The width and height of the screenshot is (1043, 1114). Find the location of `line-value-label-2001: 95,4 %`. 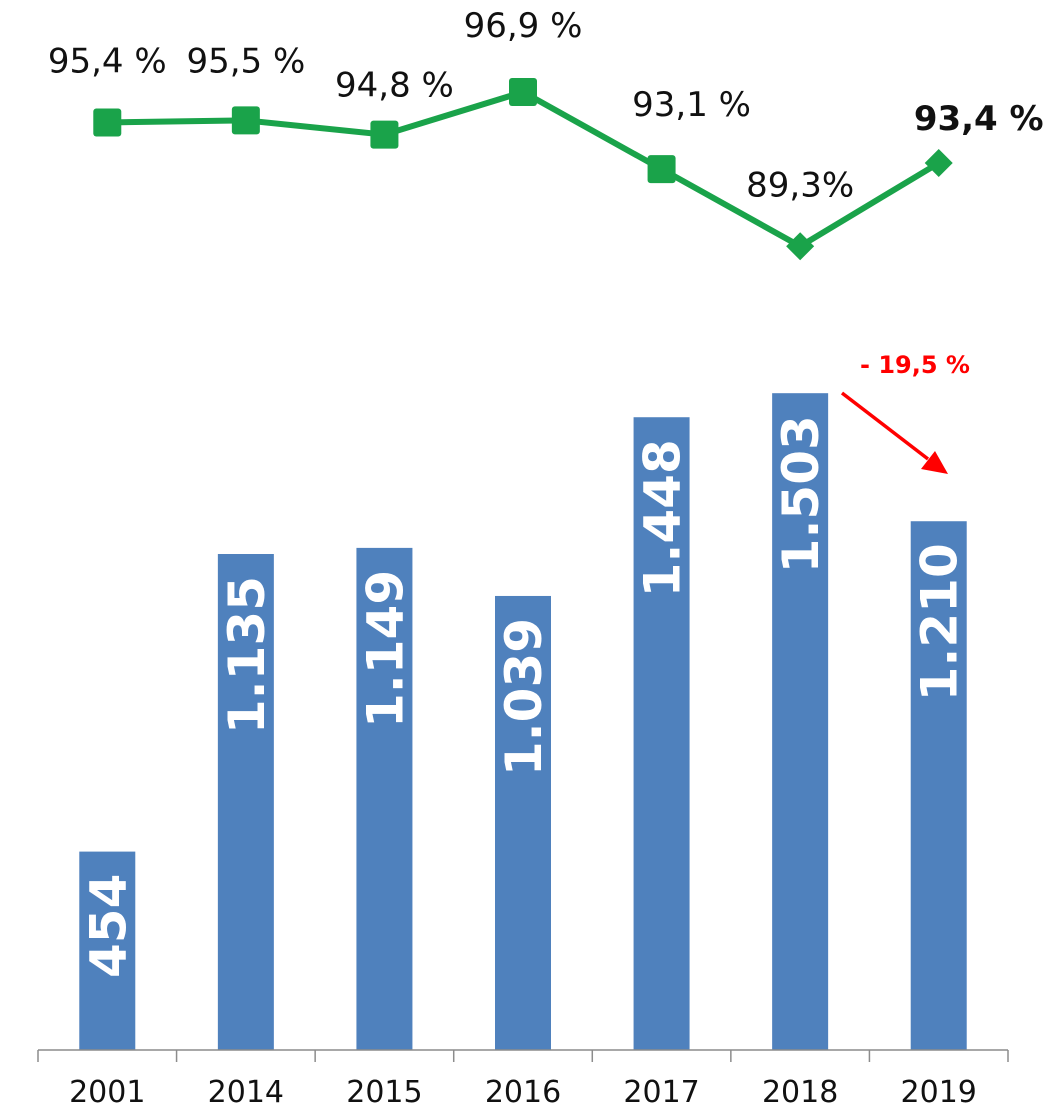

line-value-label-2001: 95,4 % is located at coordinates (107, 61).